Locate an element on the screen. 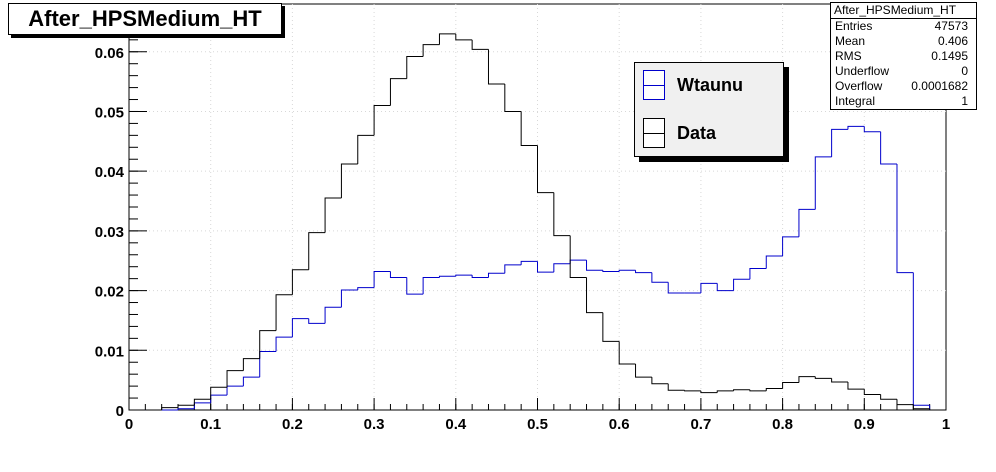  stats-value: 47573 is located at coordinates (951, 26).